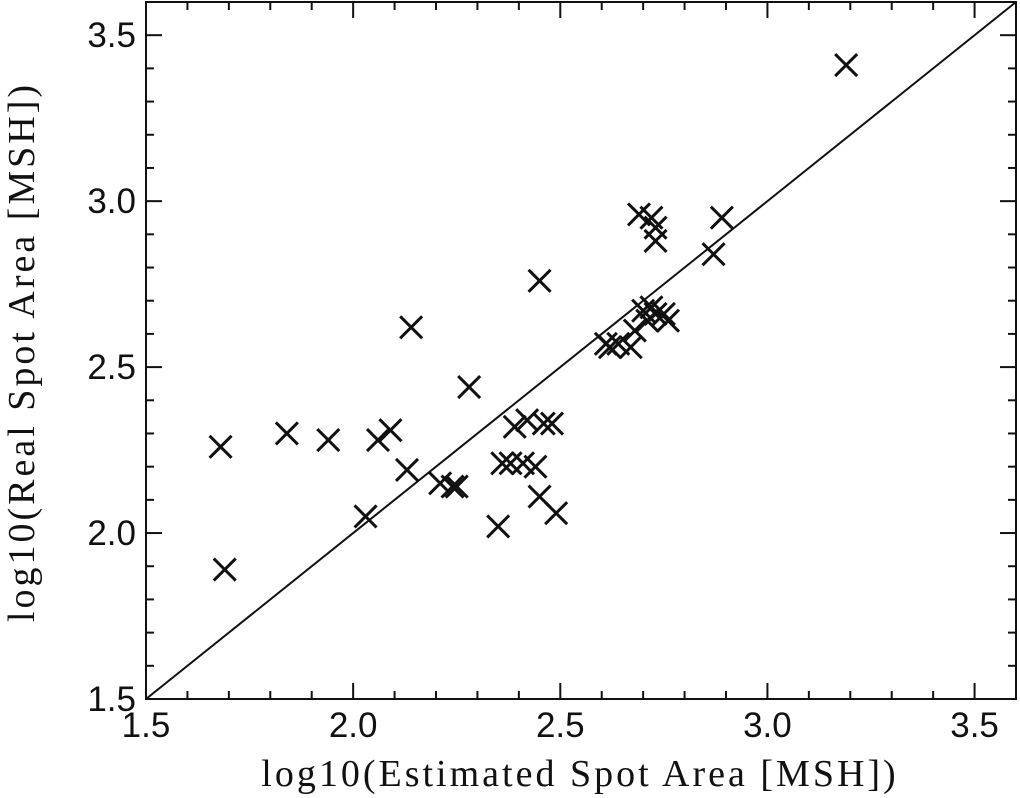 The height and width of the screenshot is (798, 1020). I want to click on x-tick-label: 2.5, so click(560, 725).